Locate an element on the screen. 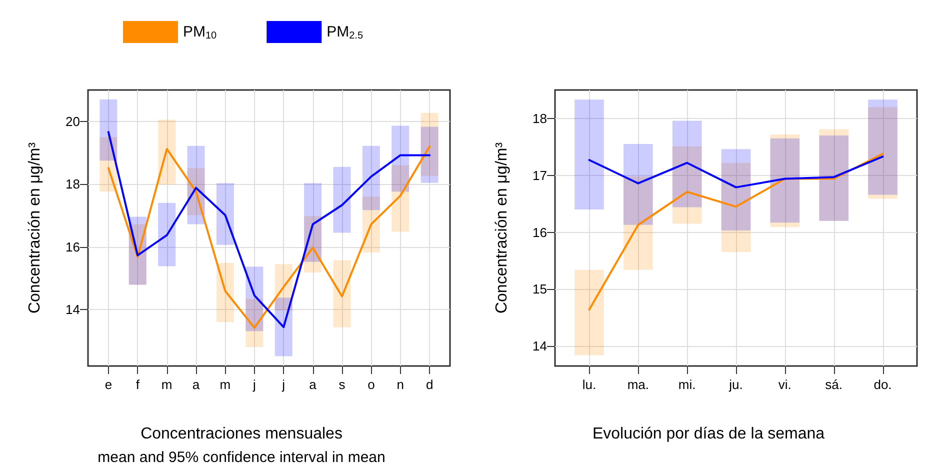  y-tick-label: 20 is located at coordinates (73, 121).